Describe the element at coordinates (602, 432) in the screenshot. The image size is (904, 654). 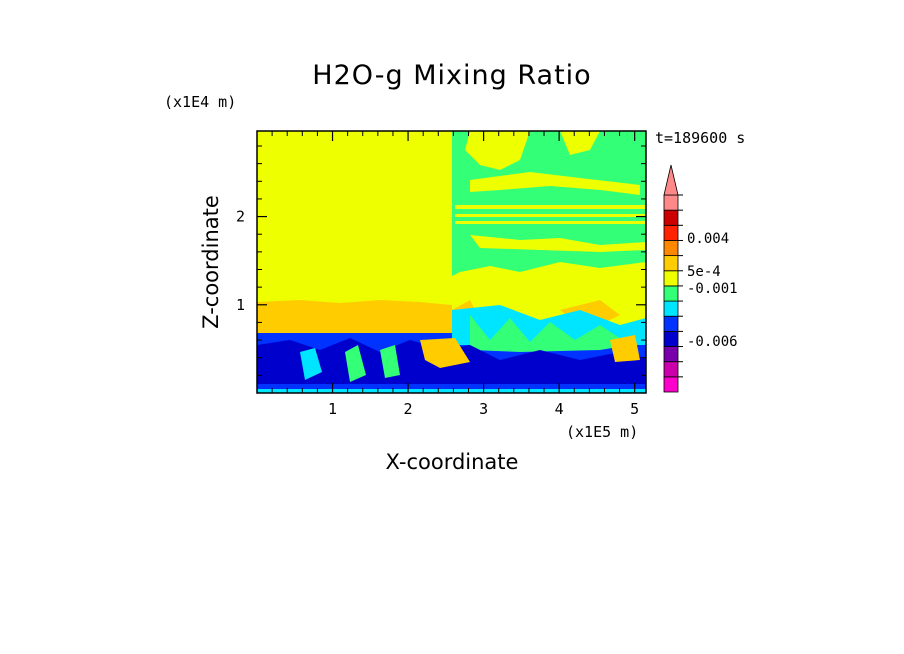
I see `x-scale-label: (x1E5 m)` at that location.